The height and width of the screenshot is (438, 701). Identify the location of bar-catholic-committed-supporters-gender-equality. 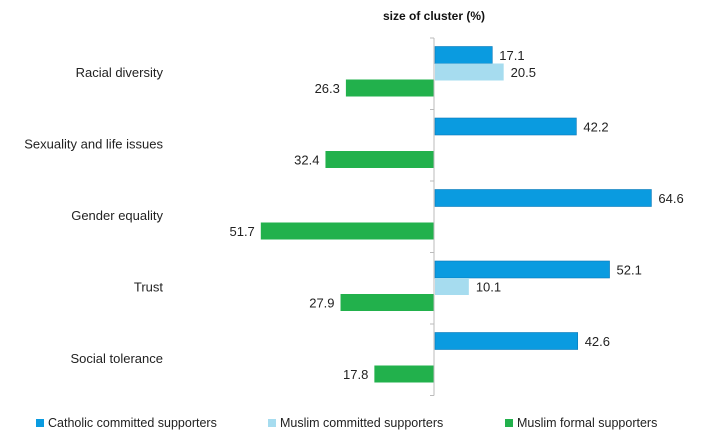
(543, 198).